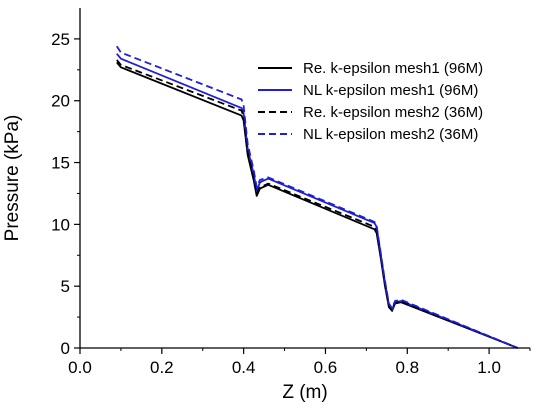 Image resolution: width=536 pixels, height=408 pixels. What do you see at coordinates (407, 367) in the screenshot?
I see `x-tick-label: 0.8` at bounding box center [407, 367].